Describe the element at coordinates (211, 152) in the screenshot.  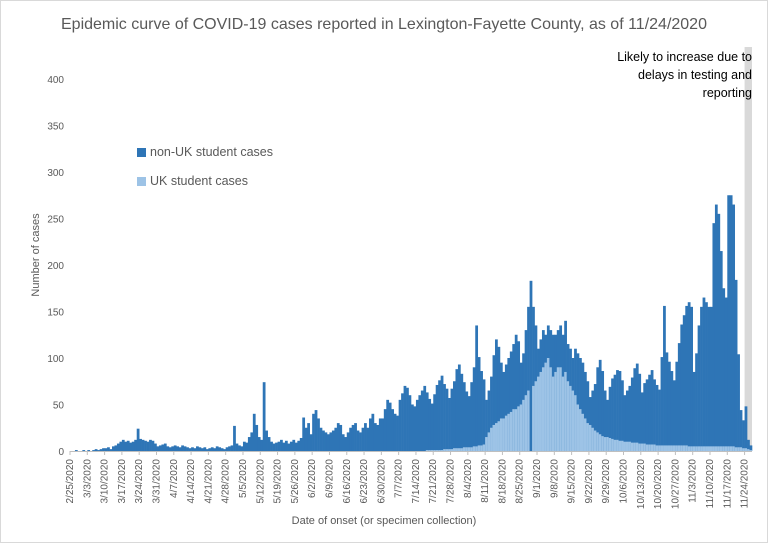
I see `legend-label-non-uk: non-UK student cases` at that location.